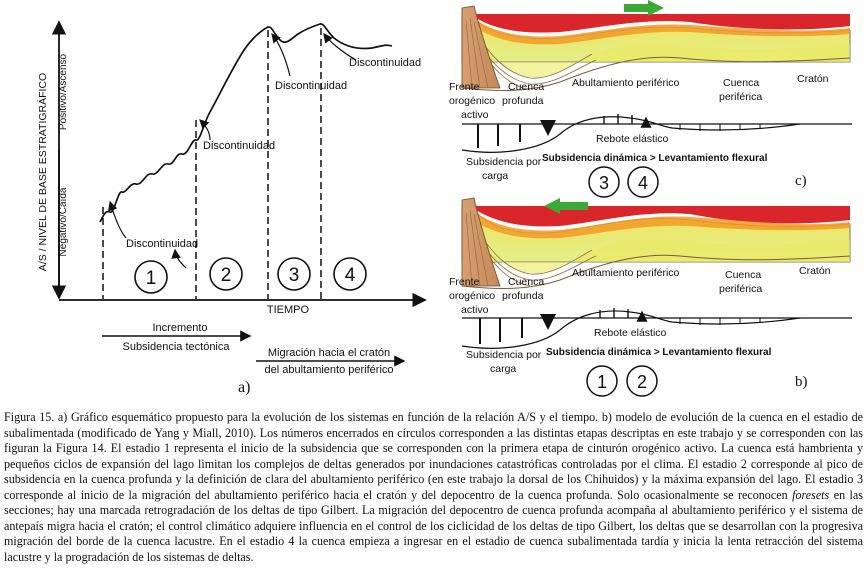 The image size is (867, 573). What do you see at coordinates (329, 353) in the screenshot?
I see `migration-label-1: Migración hacia el cratón` at bounding box center [329, 353].